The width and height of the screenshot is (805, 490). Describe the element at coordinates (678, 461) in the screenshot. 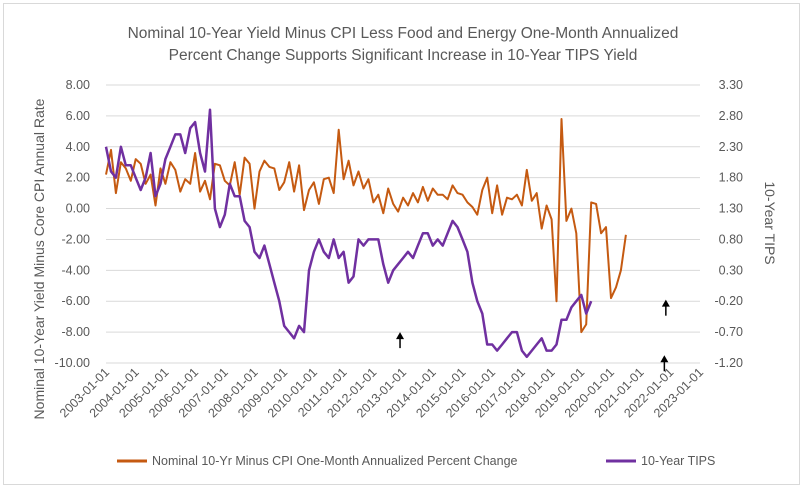

I see `legend-label-series2: 10-Year TIPS` at that location.